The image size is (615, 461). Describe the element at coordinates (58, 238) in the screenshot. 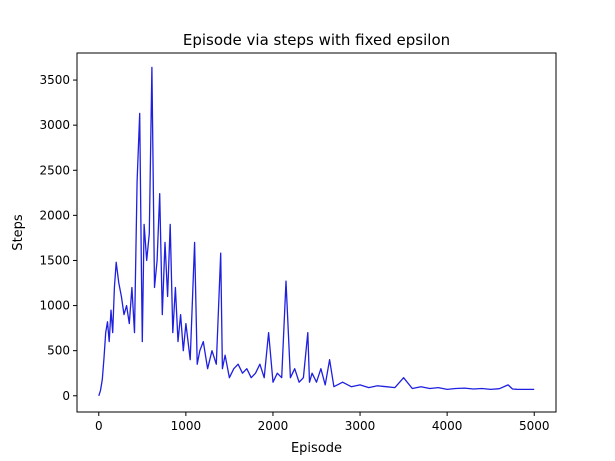

I see `y-axis: 0 500 1000 1500 2000 2500 3000 3500` at that location.